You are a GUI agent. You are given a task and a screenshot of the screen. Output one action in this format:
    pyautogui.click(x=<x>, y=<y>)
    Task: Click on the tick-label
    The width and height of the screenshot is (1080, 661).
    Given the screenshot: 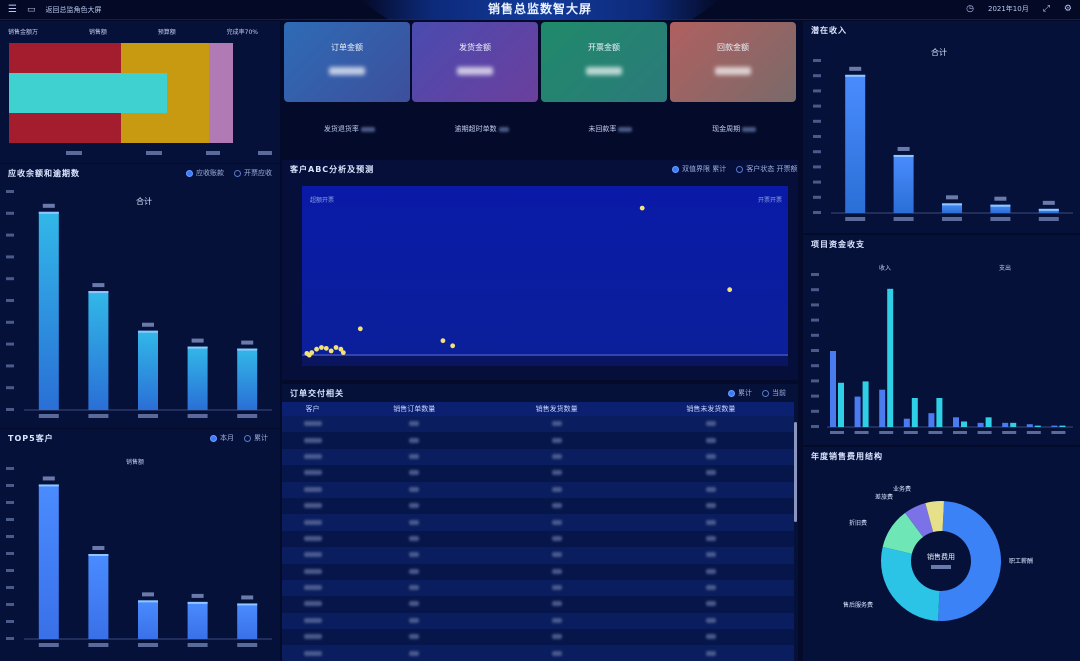 What is the action you would take?
    pyautogui.click(x=265, y=153)
    